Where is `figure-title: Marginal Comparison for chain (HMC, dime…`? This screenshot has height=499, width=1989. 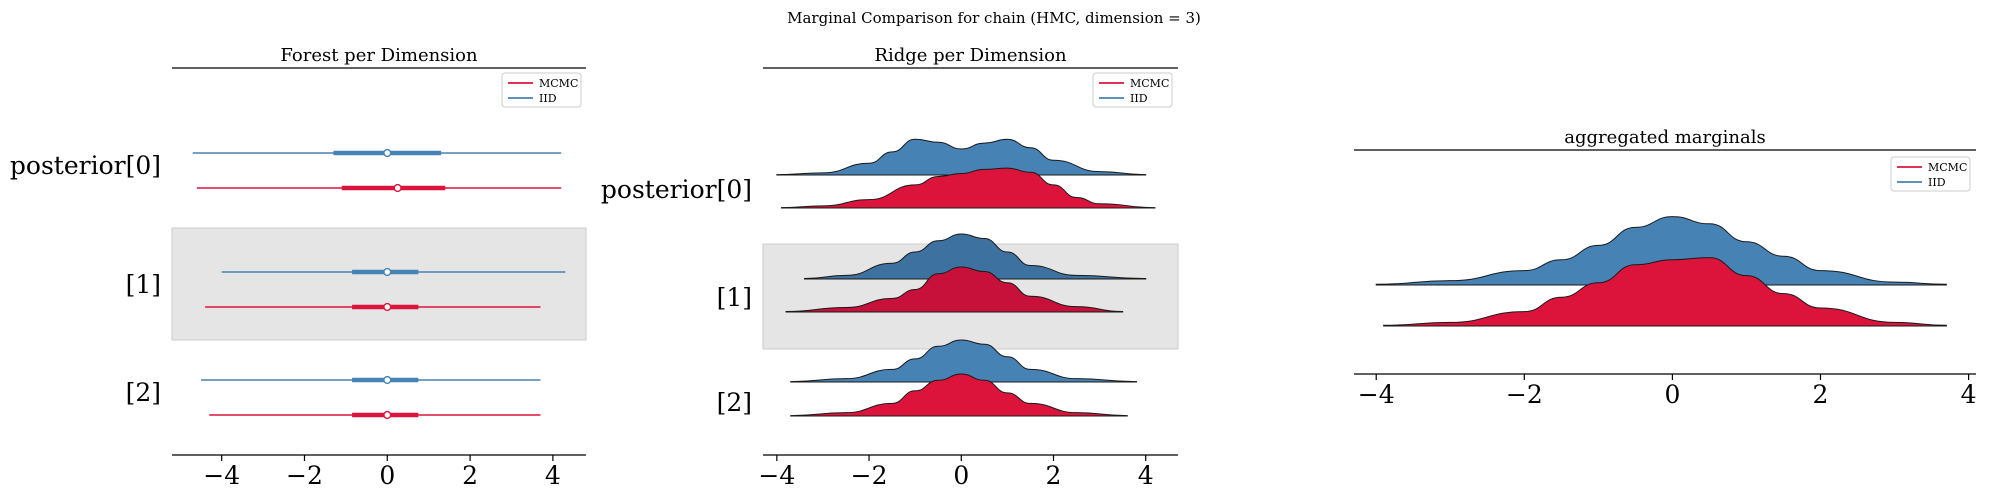 figure-title: Marginal Comparison for chain (HMC, dime… is located at coordinates (994, 18).